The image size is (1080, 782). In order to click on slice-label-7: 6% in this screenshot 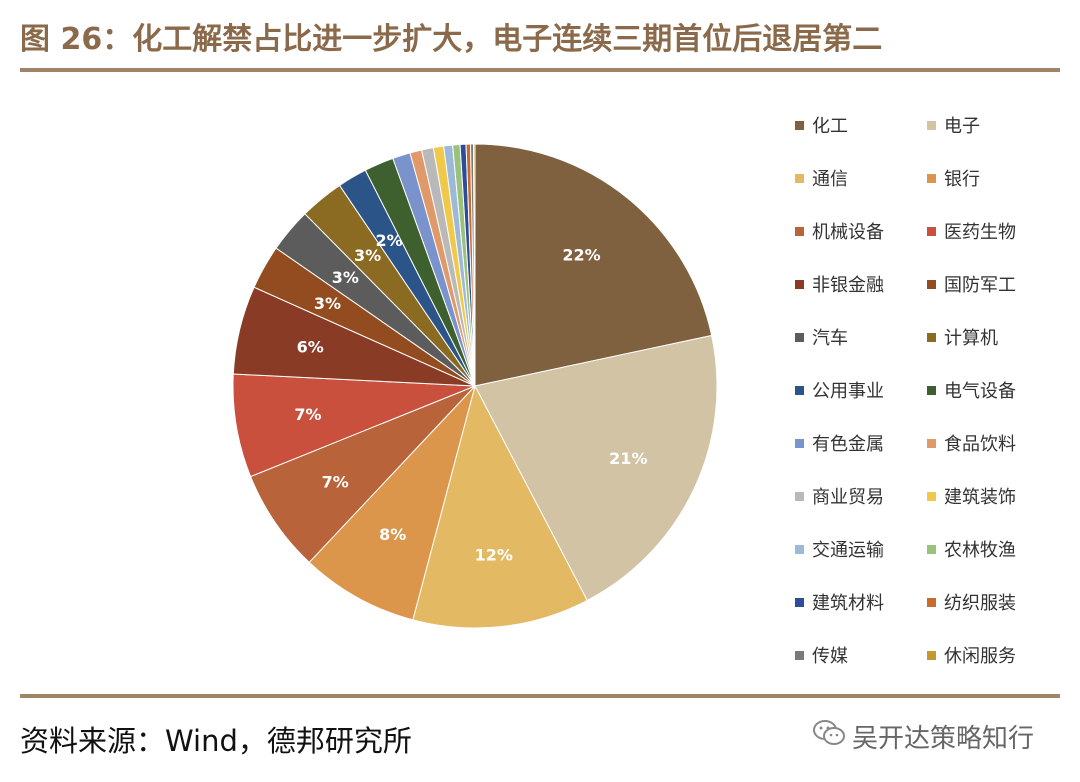, I will do `click(310, 347)`.